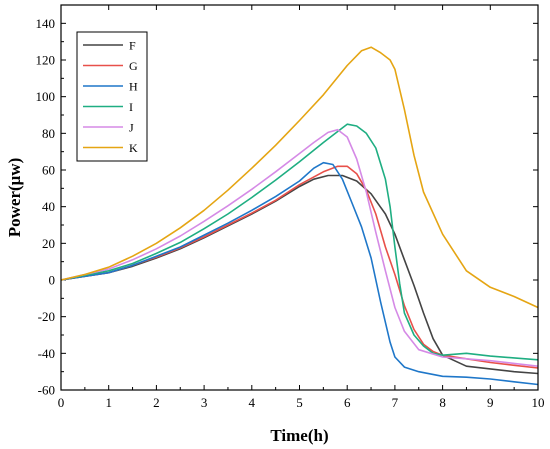 Image resolution: width=550 pixels, height=449 pixels. What do you see at coordinates (48, 133) in the screenshot?
I see `y-tick-label: 80` at bounding box center [48, 133].